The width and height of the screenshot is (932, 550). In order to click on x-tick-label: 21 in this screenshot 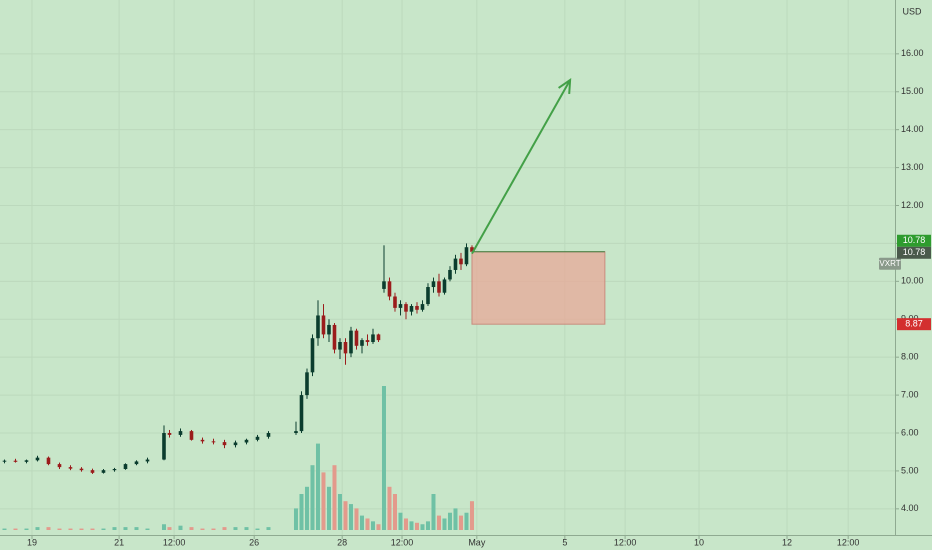, I will do `click(119, 542)`.